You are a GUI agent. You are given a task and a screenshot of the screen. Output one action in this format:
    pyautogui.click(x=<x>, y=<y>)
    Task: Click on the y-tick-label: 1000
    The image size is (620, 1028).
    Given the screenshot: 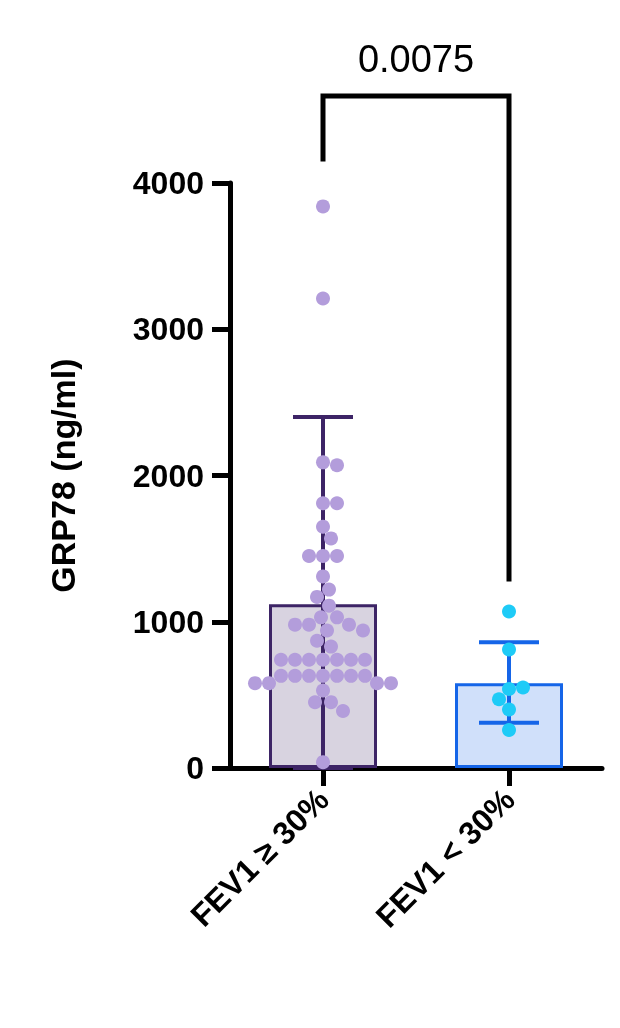 What is the action you would take?
    pyautogui.click(x=168, y=621)
    